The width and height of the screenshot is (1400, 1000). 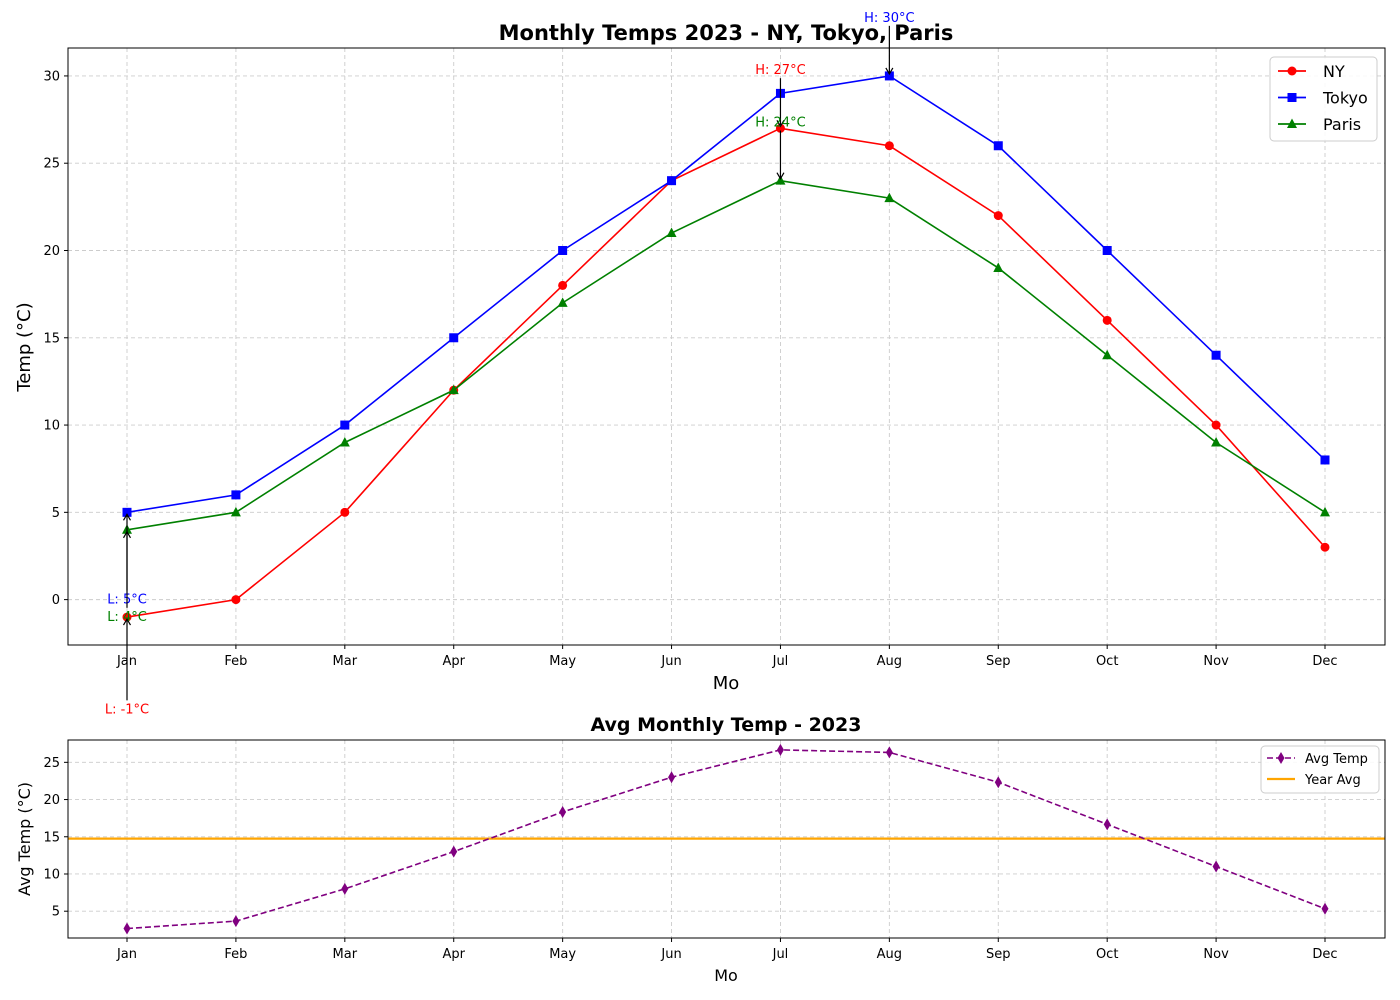 I want to click on bottom-y-ticks: 5 10 15 20 25, so click(x=55, y=838).